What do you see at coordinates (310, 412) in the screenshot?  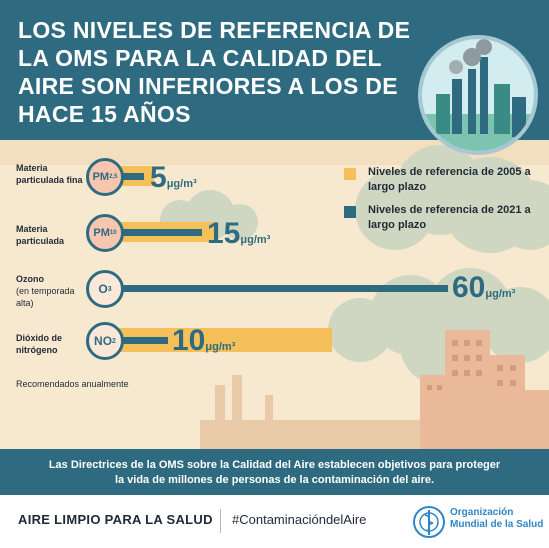 I see `skyline` at bounding box center [310, 412].